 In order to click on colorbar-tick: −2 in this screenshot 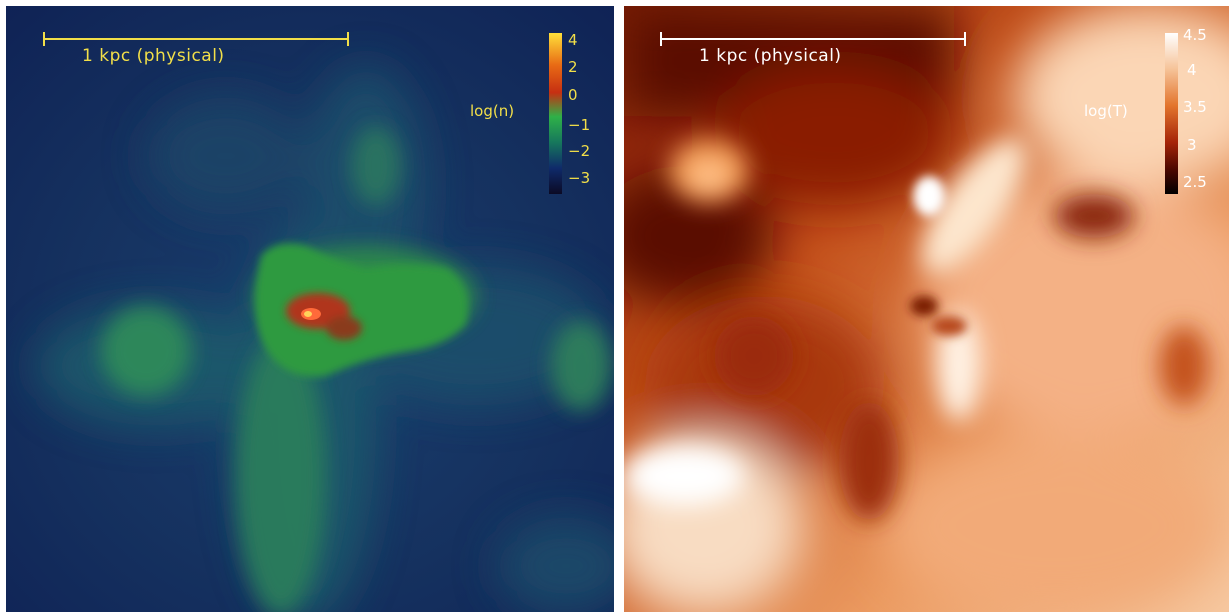, I will do `click(579, 151)`.